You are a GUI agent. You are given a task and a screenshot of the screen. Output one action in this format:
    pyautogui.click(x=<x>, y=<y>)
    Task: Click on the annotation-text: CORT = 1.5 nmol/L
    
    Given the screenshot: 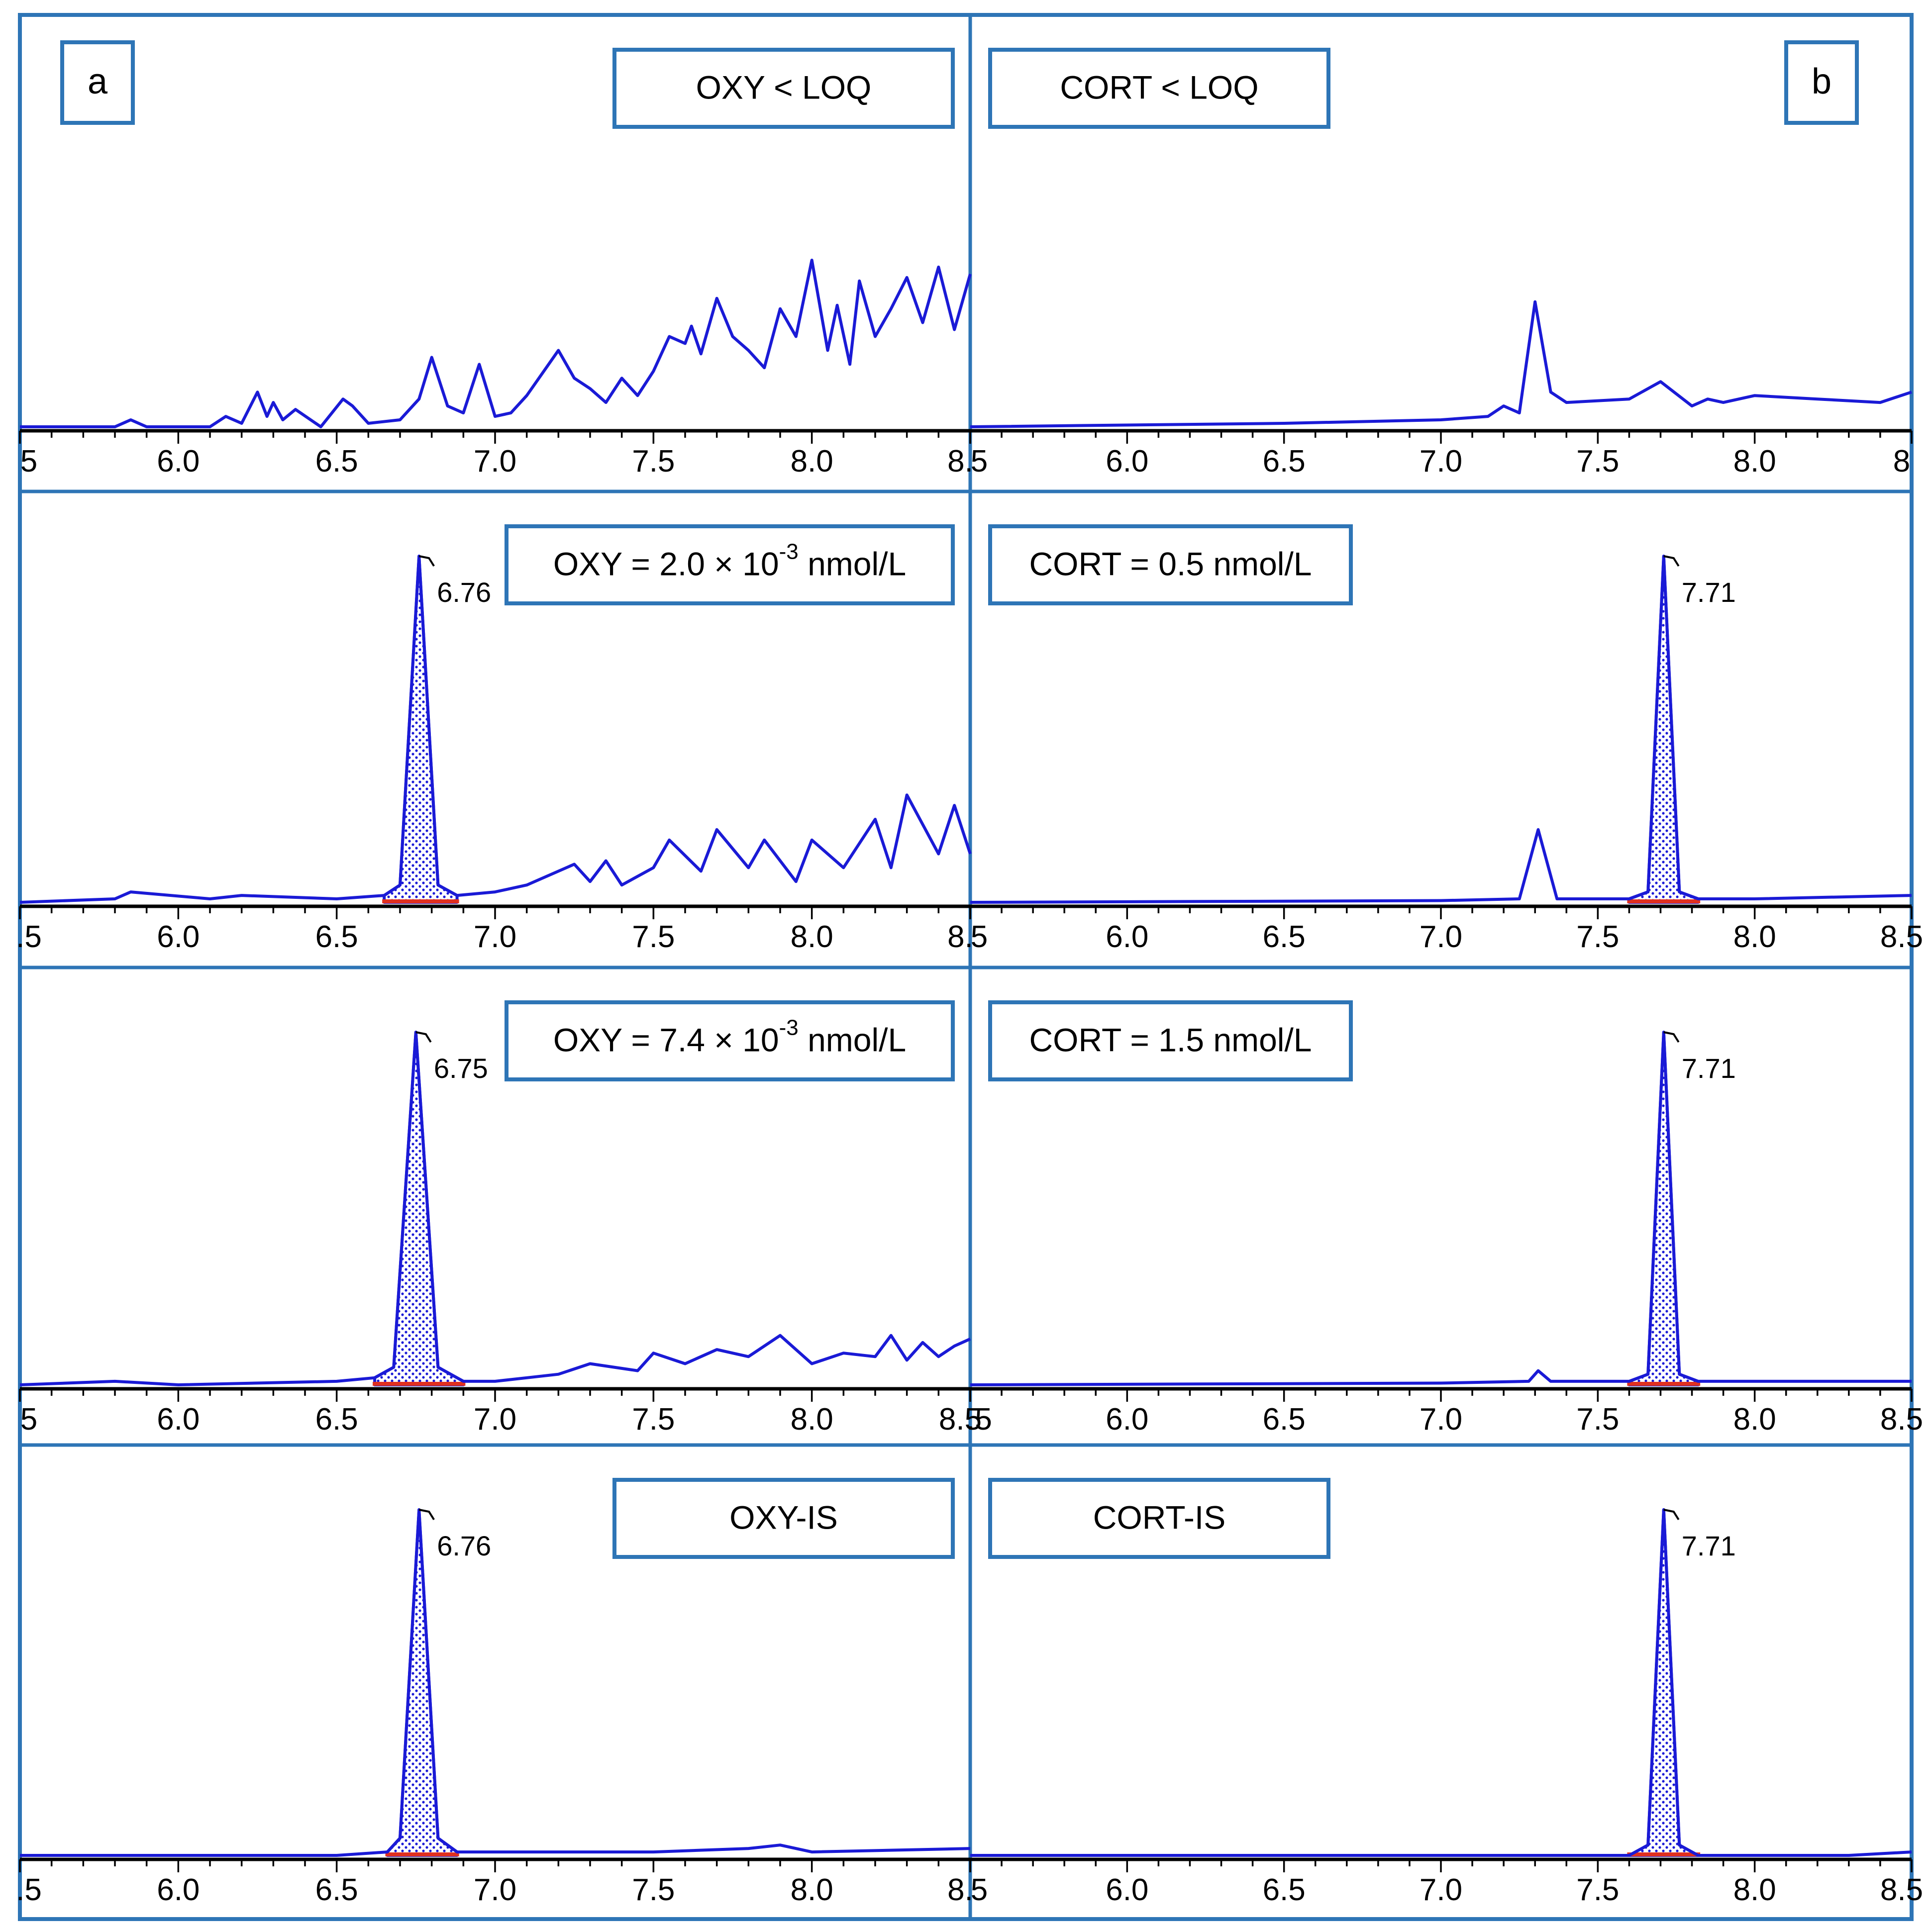 What is the action you would take?
    pyautogui.click(x=1171, y=1040)
    